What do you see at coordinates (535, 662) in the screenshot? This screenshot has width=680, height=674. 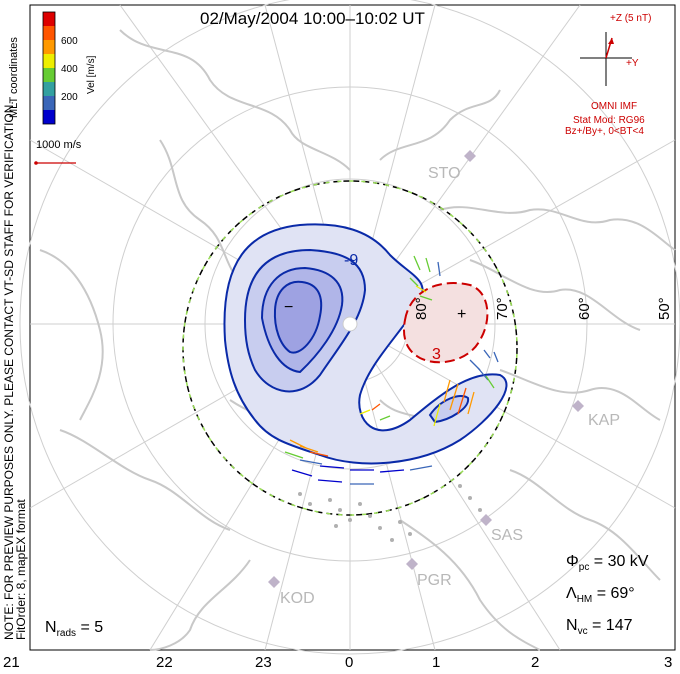 I see `mlt-label-2: 2` at bounding box center [535, 662].